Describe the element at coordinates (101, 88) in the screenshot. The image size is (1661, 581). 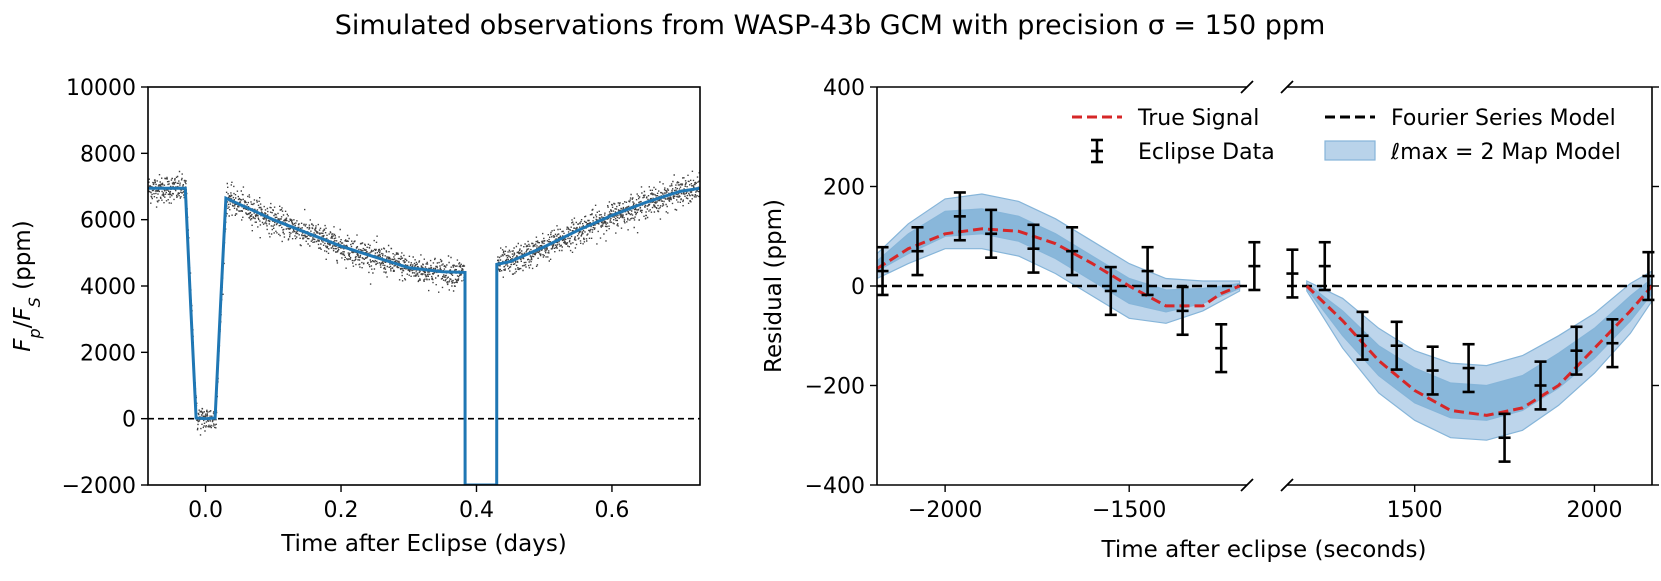
I see `chart-a-ytick-label: 10000` at that location.